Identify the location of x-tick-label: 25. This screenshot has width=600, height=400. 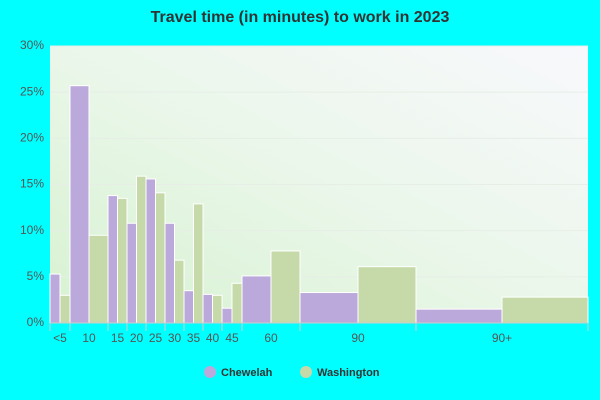
(156, 338).